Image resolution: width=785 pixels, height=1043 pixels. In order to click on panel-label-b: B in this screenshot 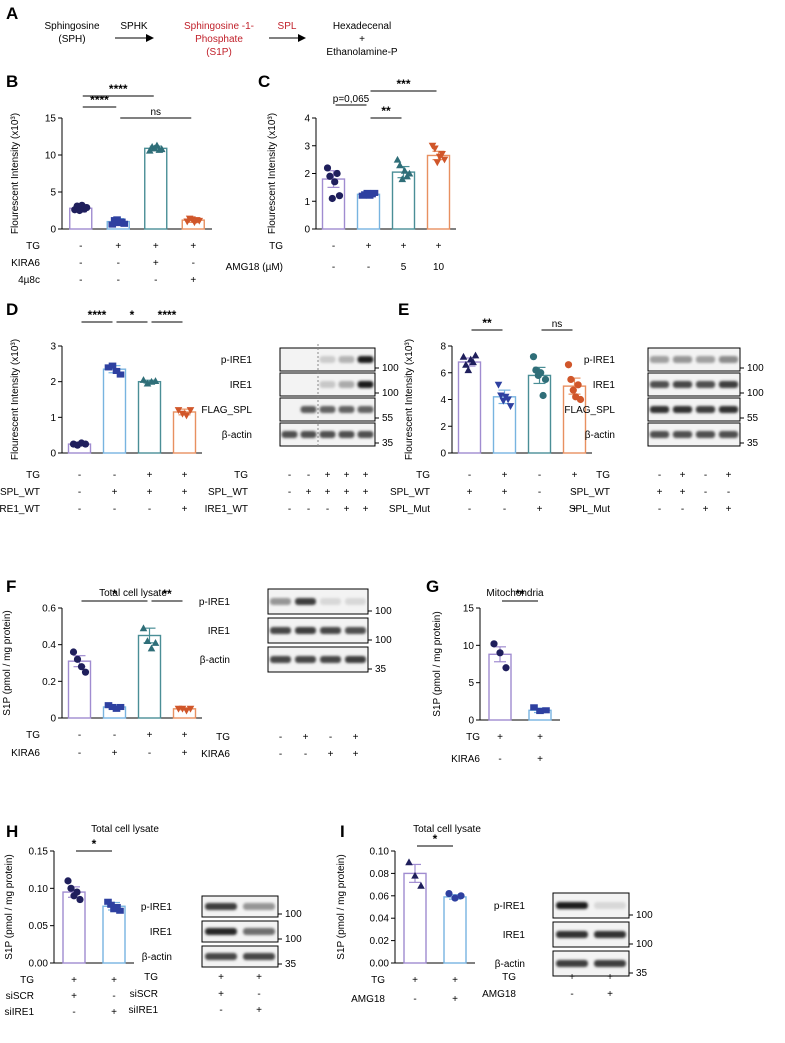, I will do `click(12, 81)`.